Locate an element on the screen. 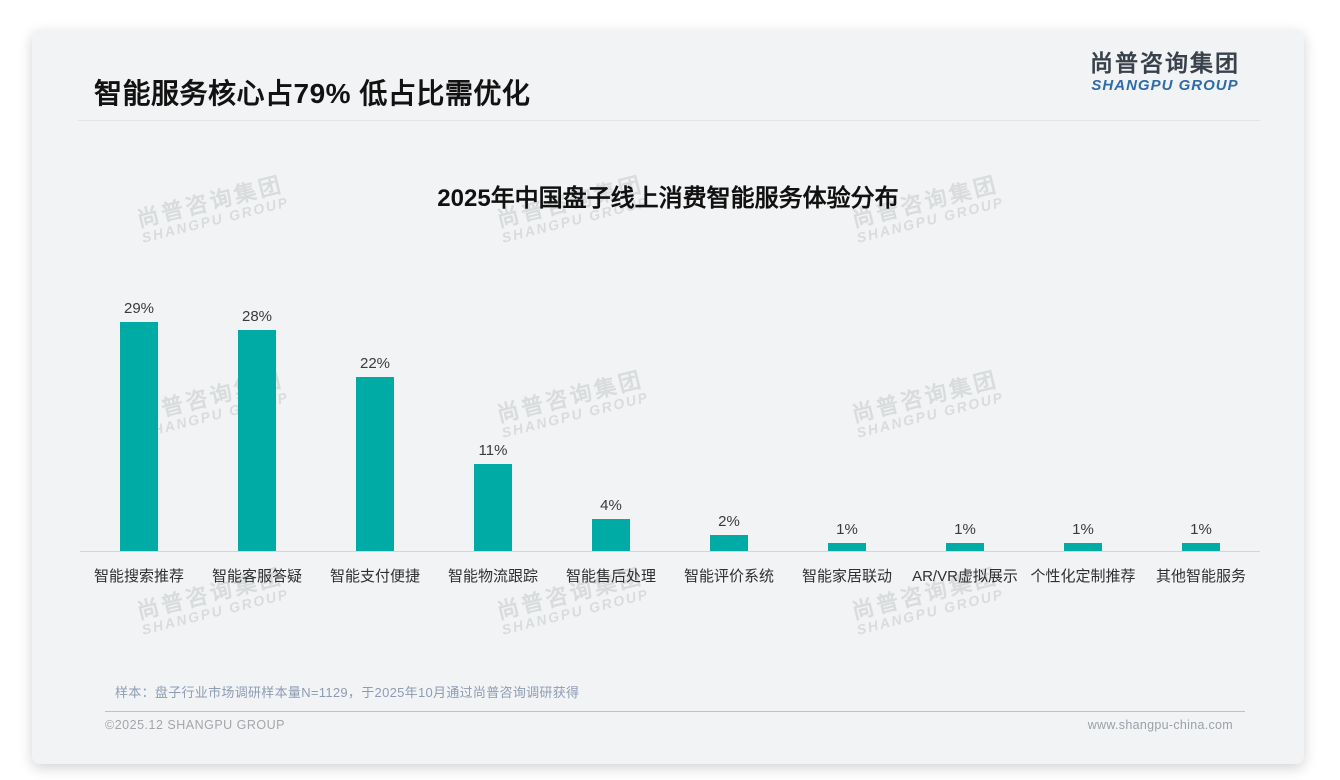 The width and height of the screenshot is (1340, 780). company-logo: 尚普咨询集团 SHANGPU GROUP is located at coordinates (1165, 72).